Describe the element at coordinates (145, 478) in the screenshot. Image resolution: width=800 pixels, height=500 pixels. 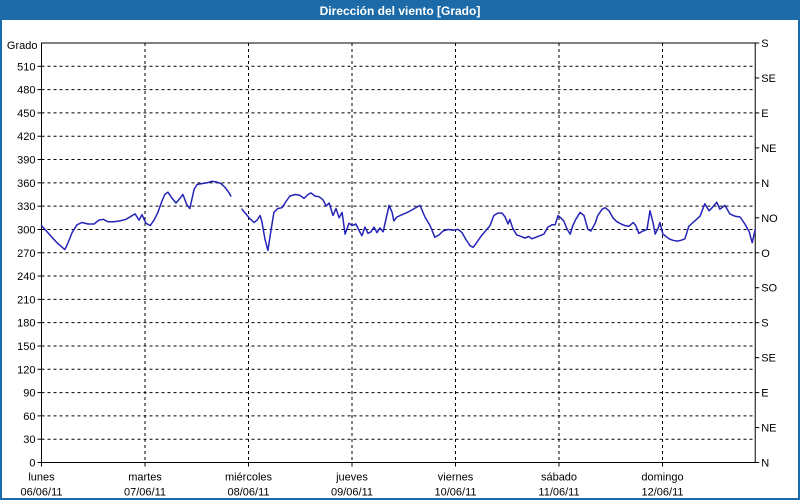
I see `day-name-label: martes` at that location.